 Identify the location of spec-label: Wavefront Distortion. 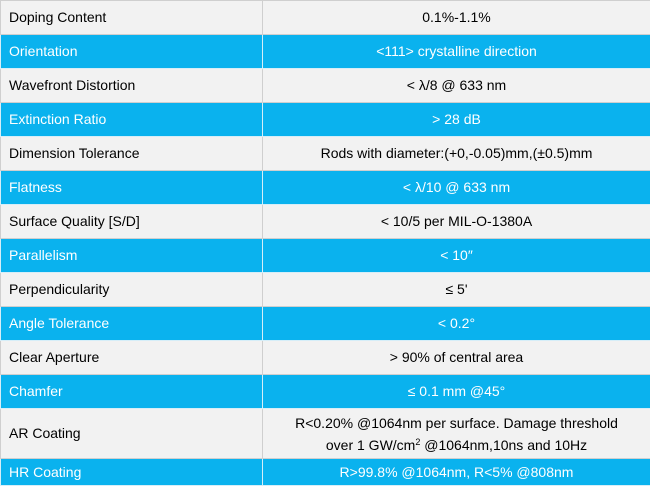
(131, 85).